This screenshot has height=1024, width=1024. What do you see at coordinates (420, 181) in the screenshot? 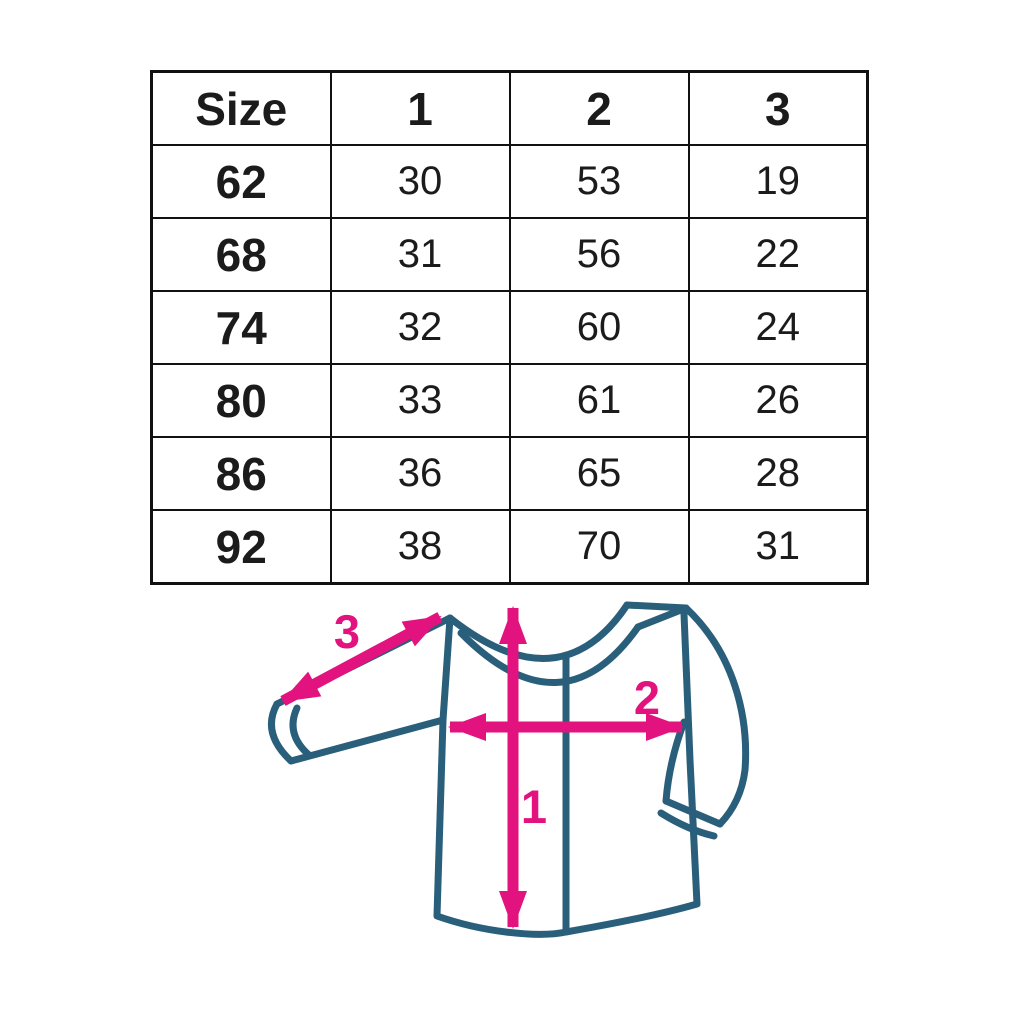
I see `measurement-cell: 30` at bounding box center [420, 181].